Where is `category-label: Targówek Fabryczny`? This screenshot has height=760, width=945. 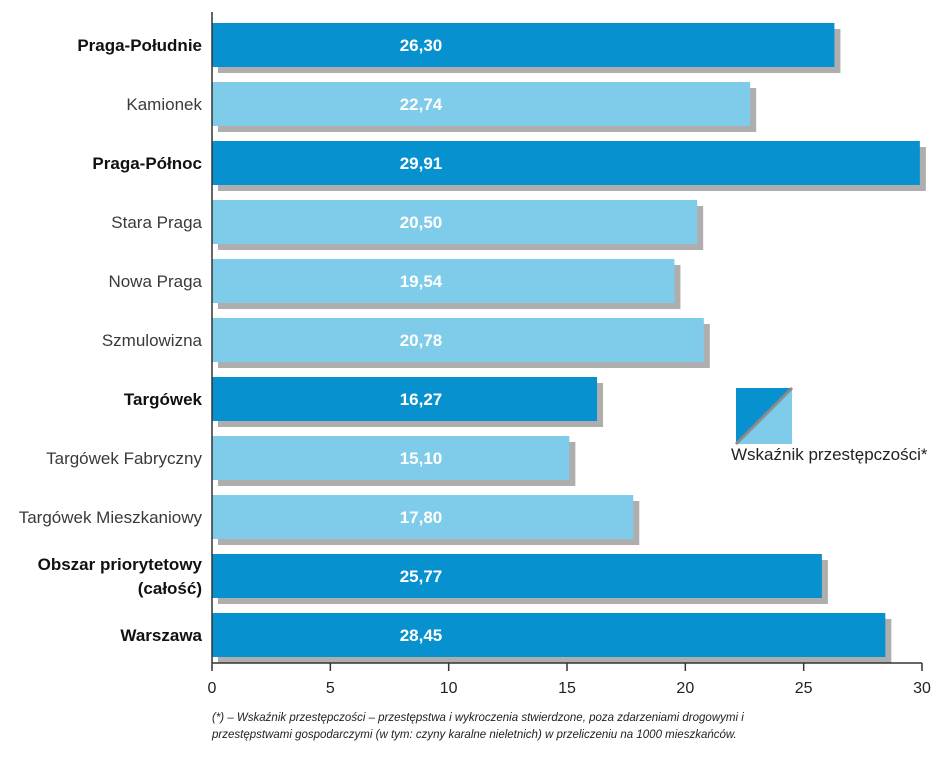 category-label: Targówek Fabryczny is located at coordinates (124, 458).